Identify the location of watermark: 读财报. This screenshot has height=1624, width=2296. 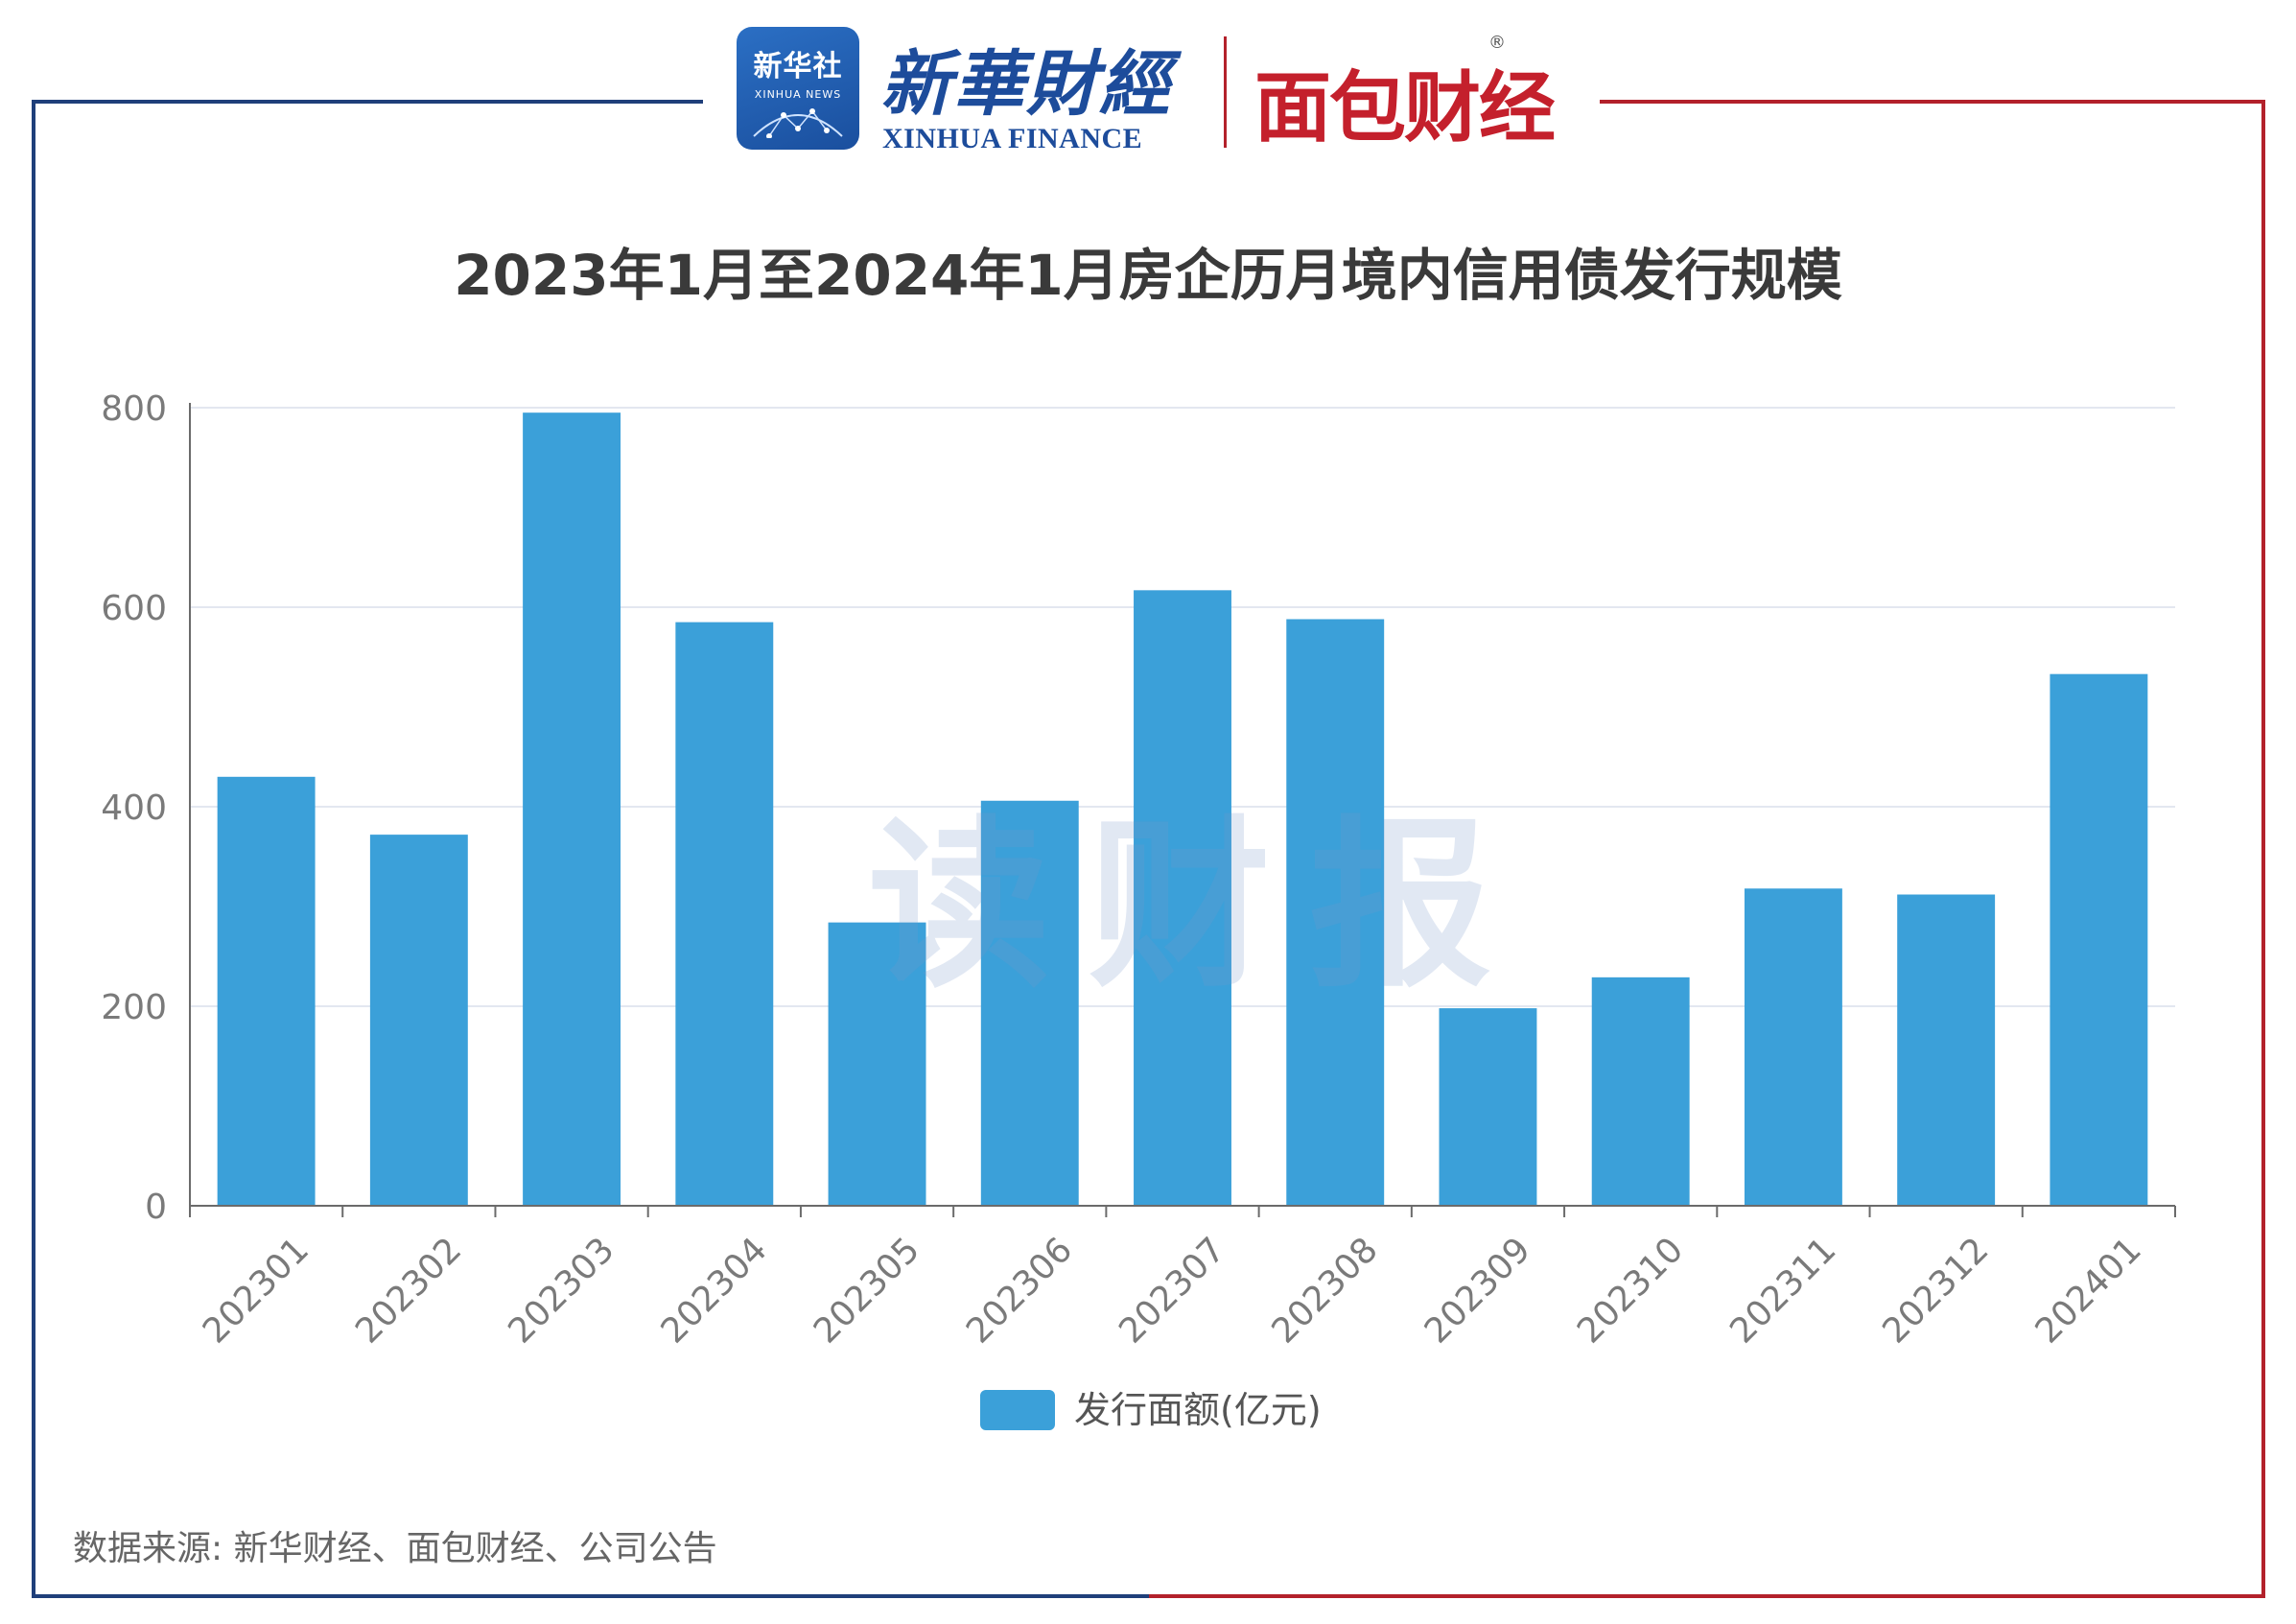
(1199, 906).